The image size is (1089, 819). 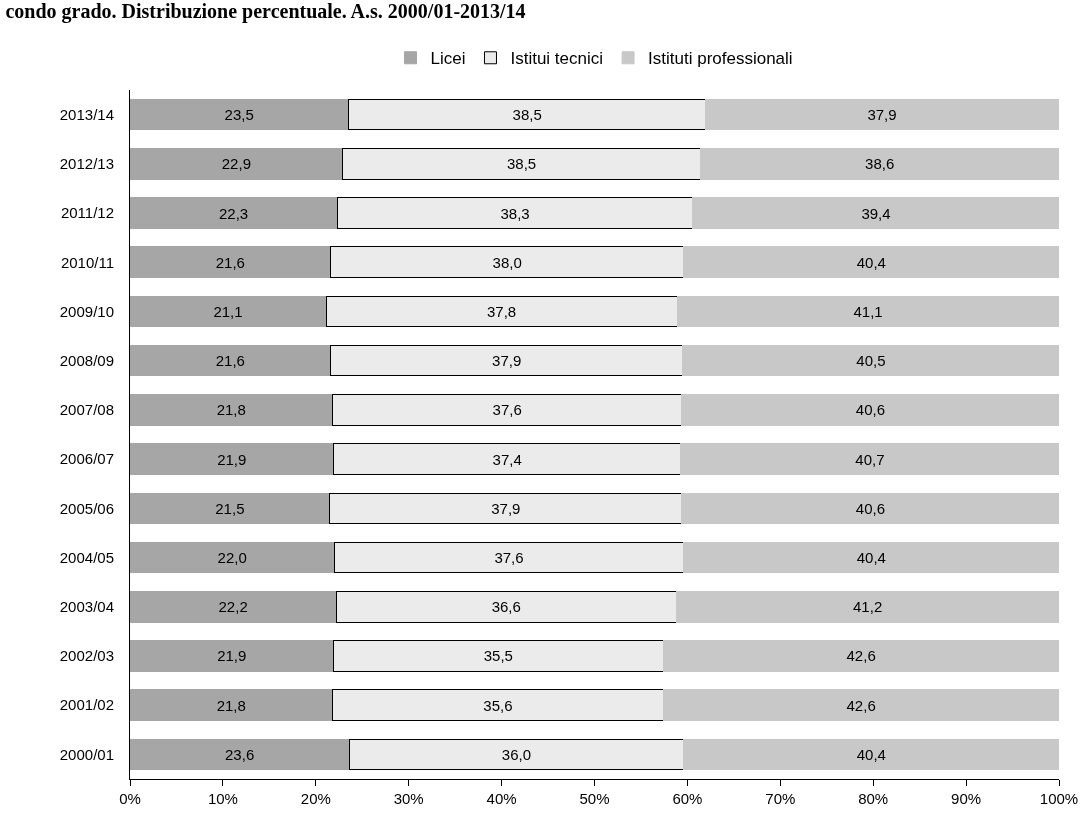 I want to click on data-label: 40,5, so click(x=871, y=361).